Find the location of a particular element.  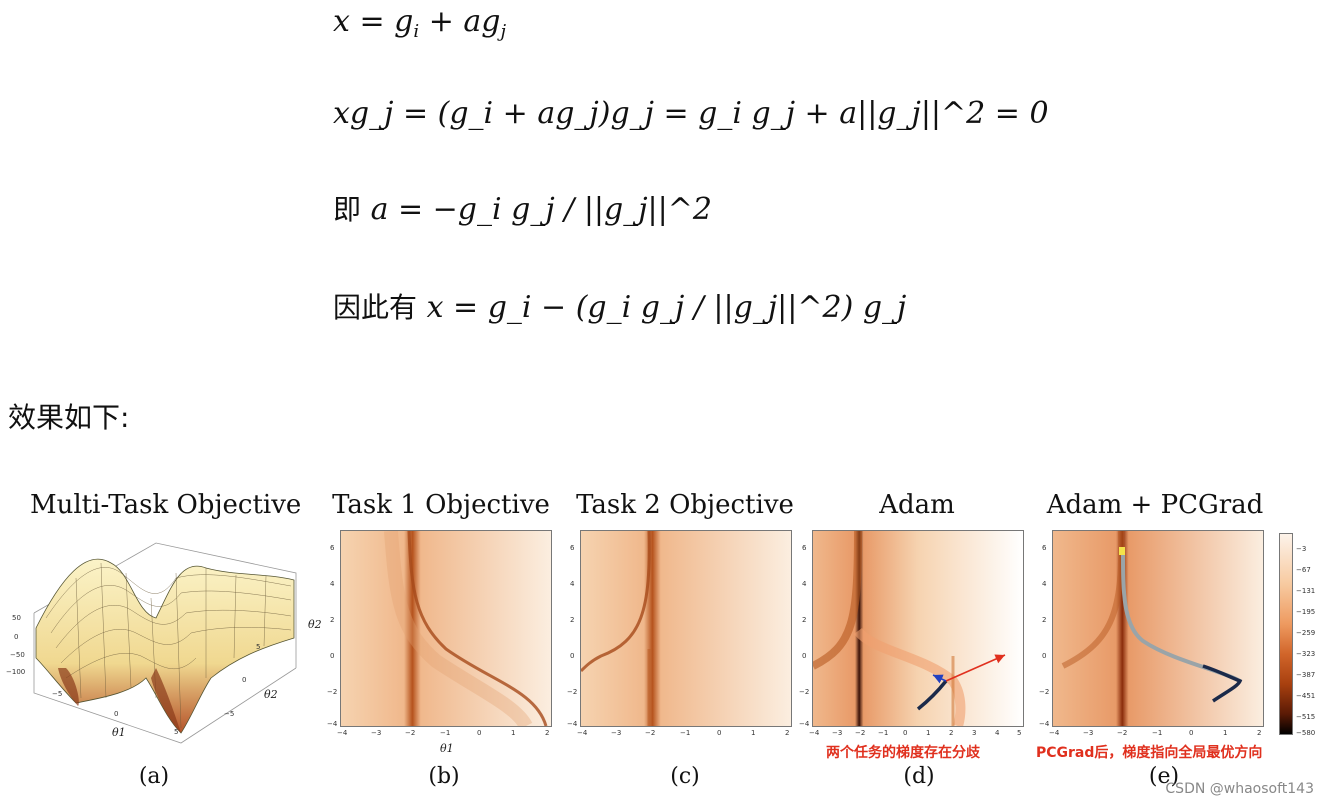

eq1-plus: + is located at coordinates (441, 21).